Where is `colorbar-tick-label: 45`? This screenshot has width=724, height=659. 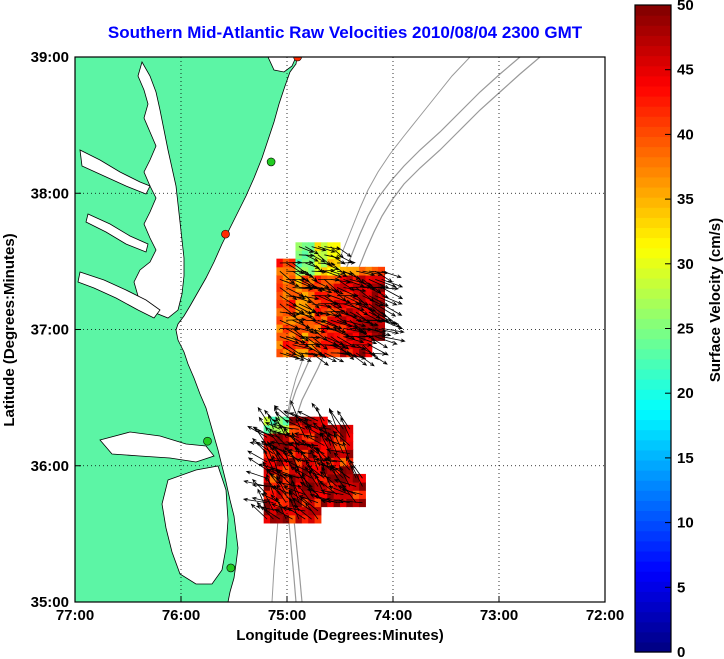
colorbar-tick-label: 45 is located at coordinates (685, 70).